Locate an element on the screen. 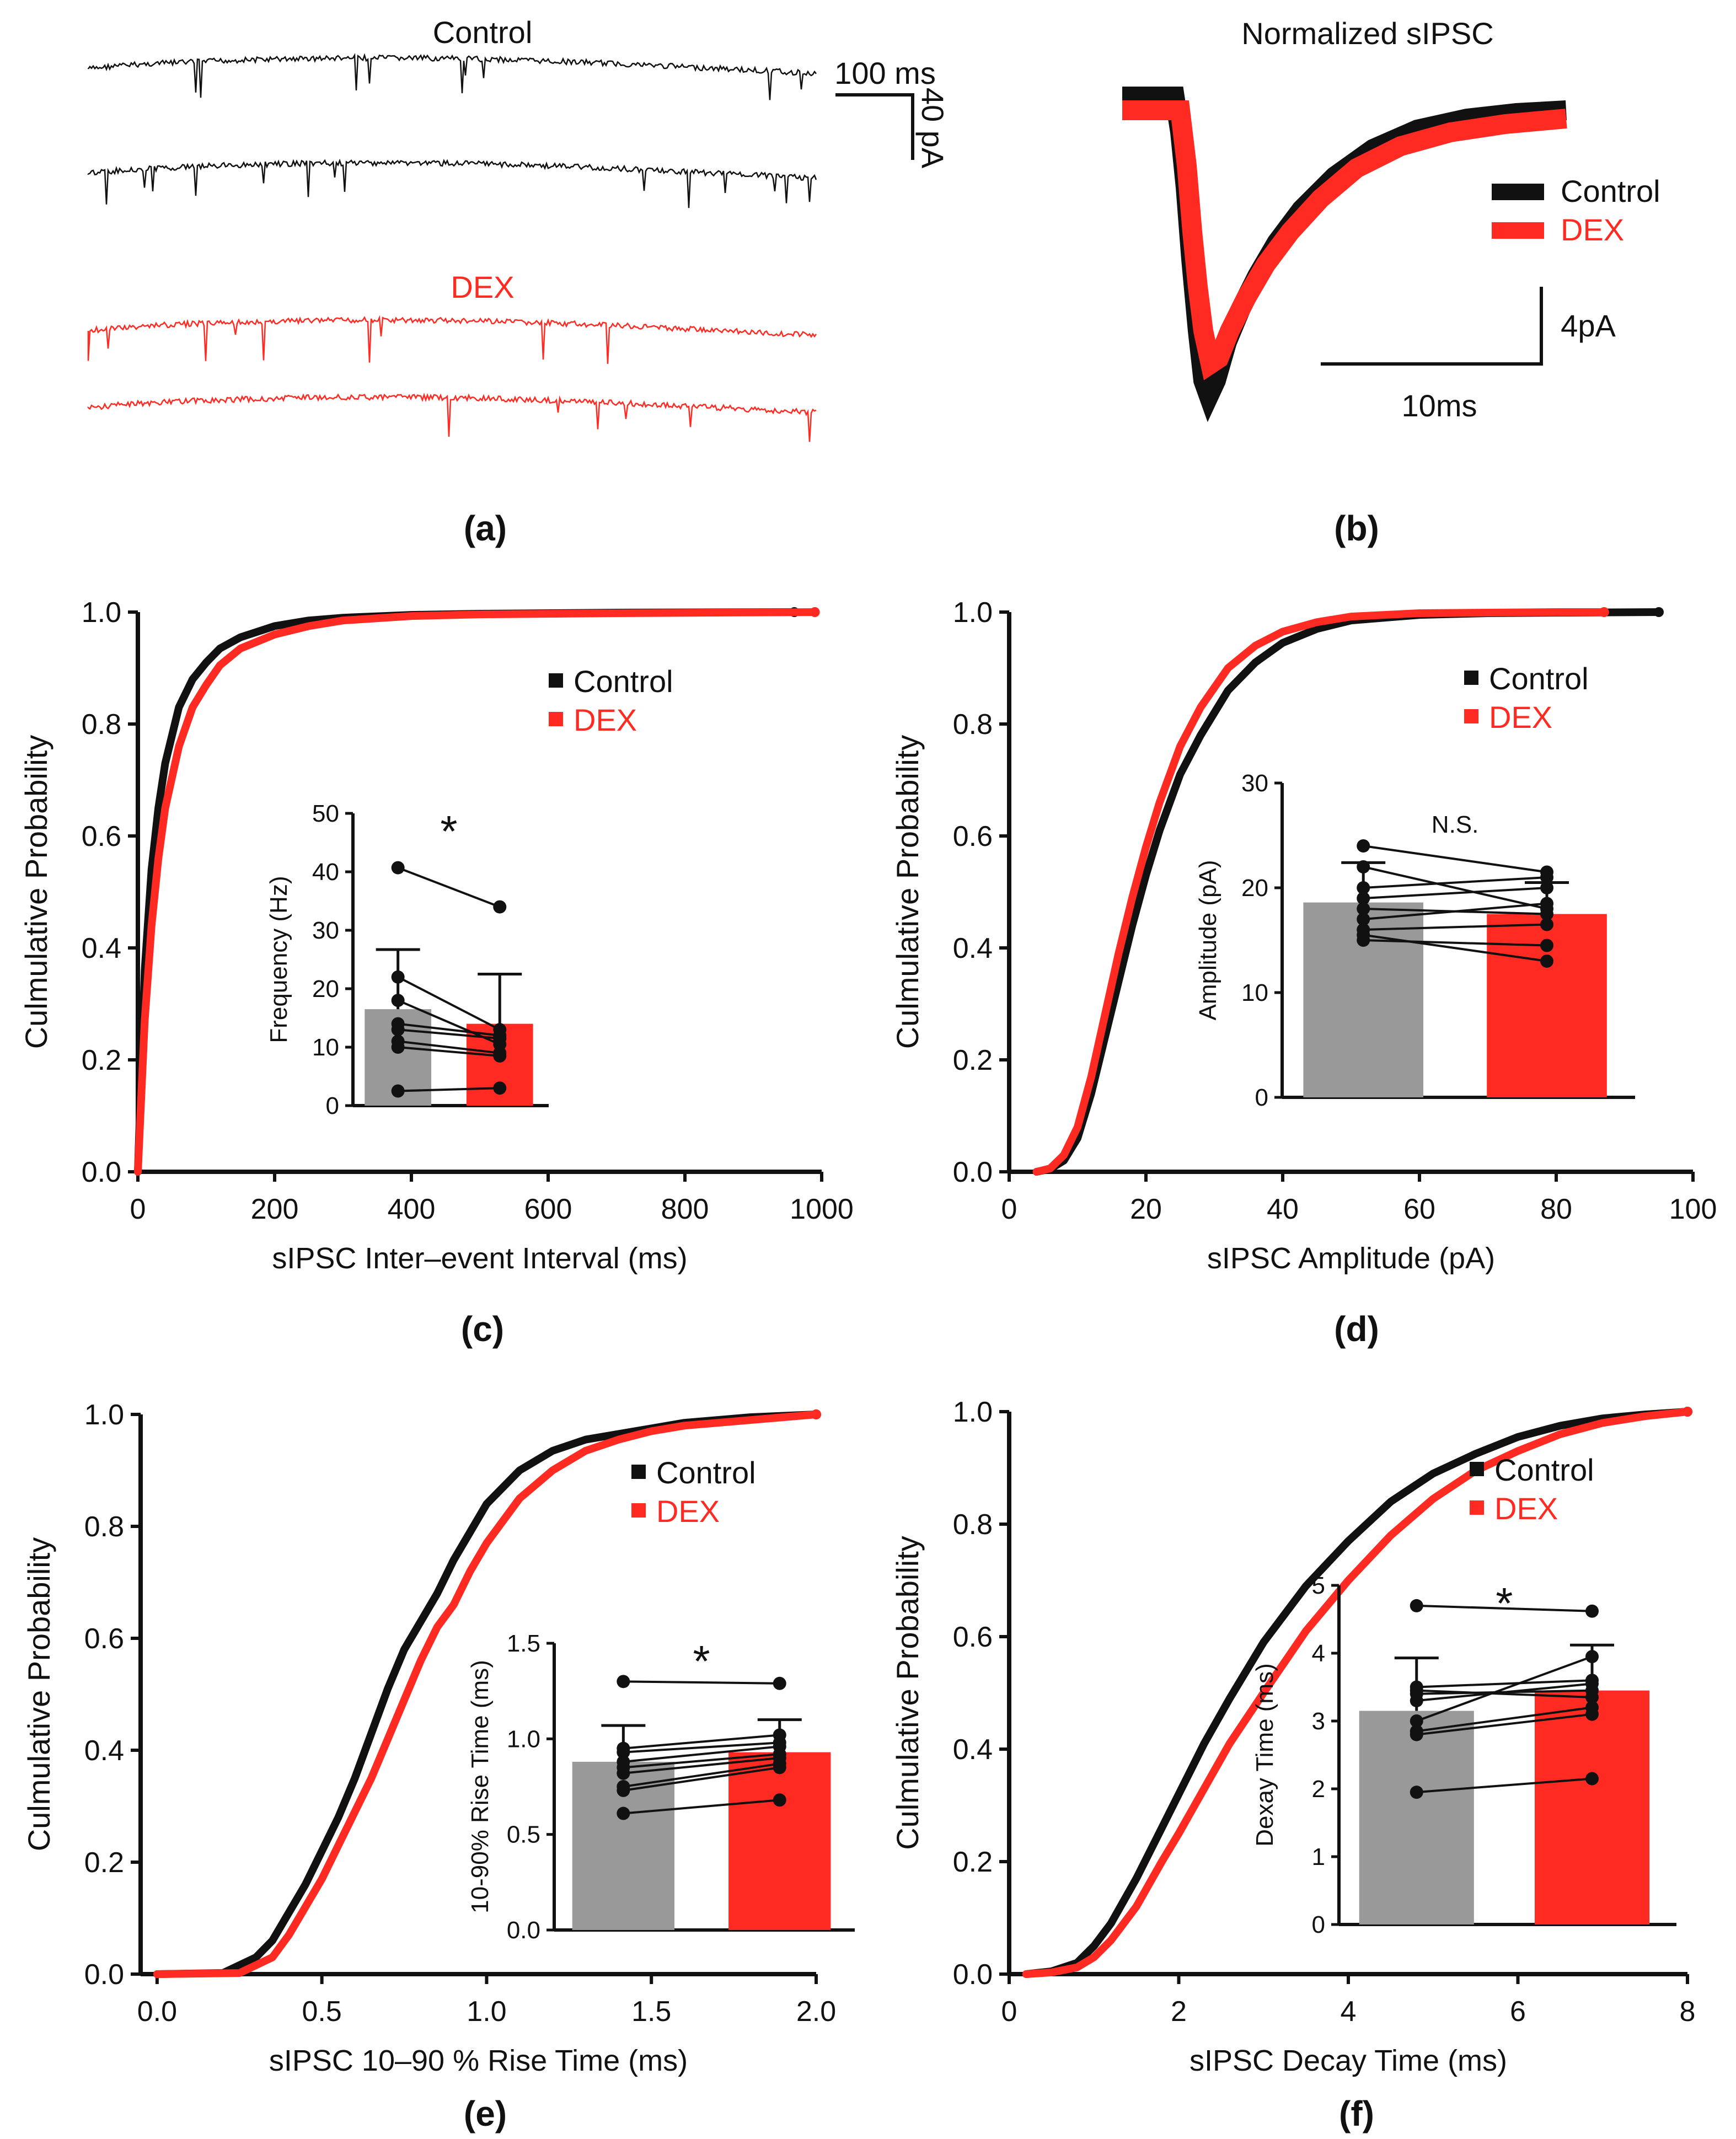 Image resolution: width=1736 pixels, height=2139 pixels. series-end-marker-d is located at coordinates (1659, 612).